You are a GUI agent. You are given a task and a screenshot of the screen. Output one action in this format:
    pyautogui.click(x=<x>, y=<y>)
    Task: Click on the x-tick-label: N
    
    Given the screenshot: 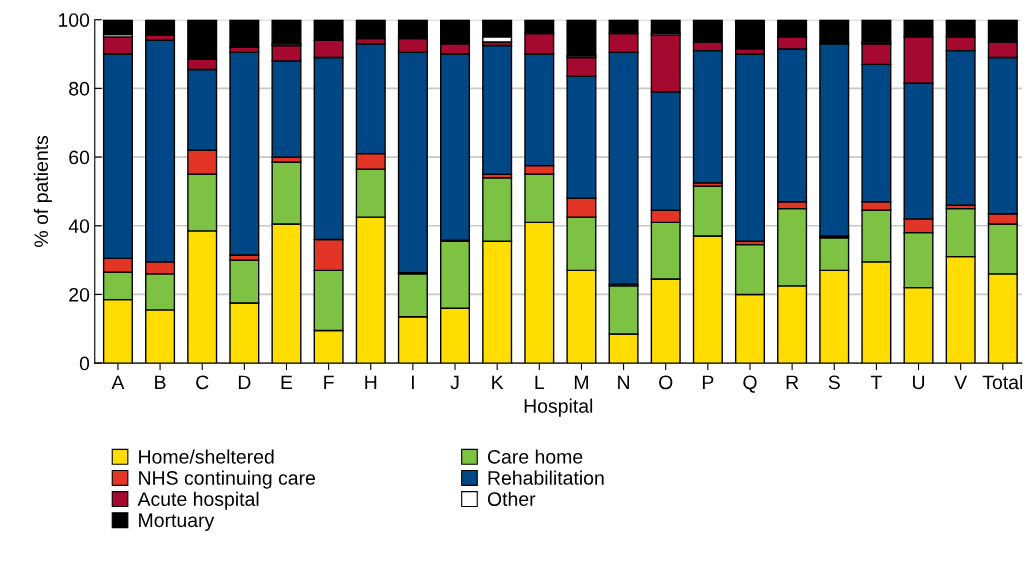 What is the action you would take?
    pyautogui.click(x=624, y=382)
    